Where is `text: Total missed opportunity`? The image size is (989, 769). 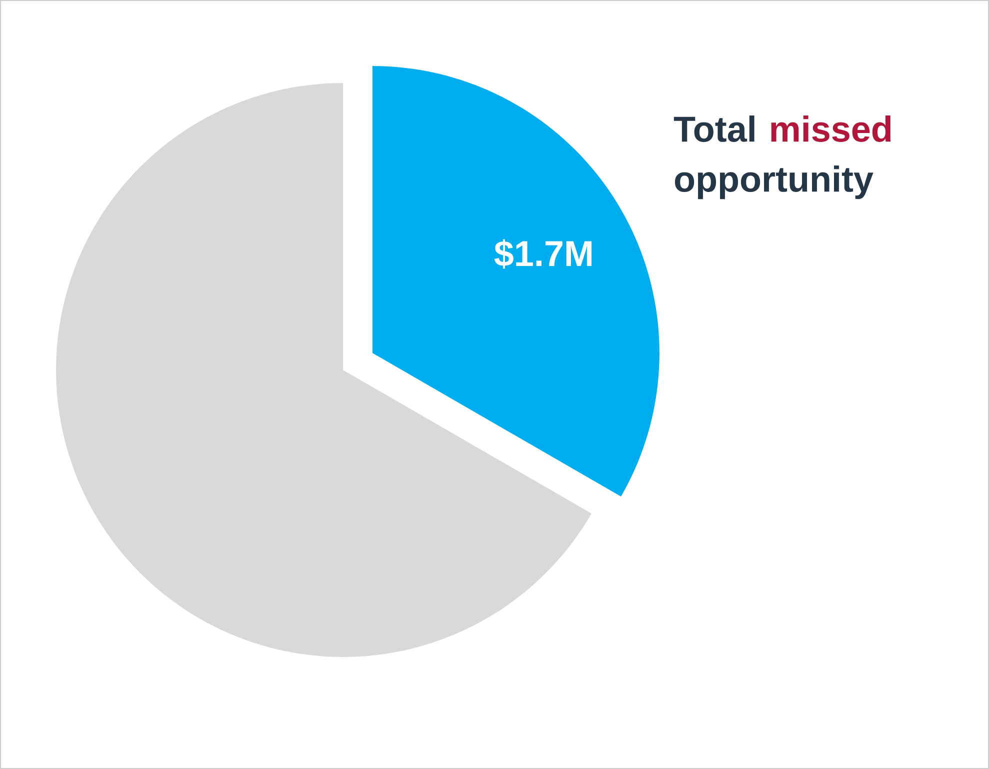
text: Total missed opportunity is located at coordinates (782, 158).